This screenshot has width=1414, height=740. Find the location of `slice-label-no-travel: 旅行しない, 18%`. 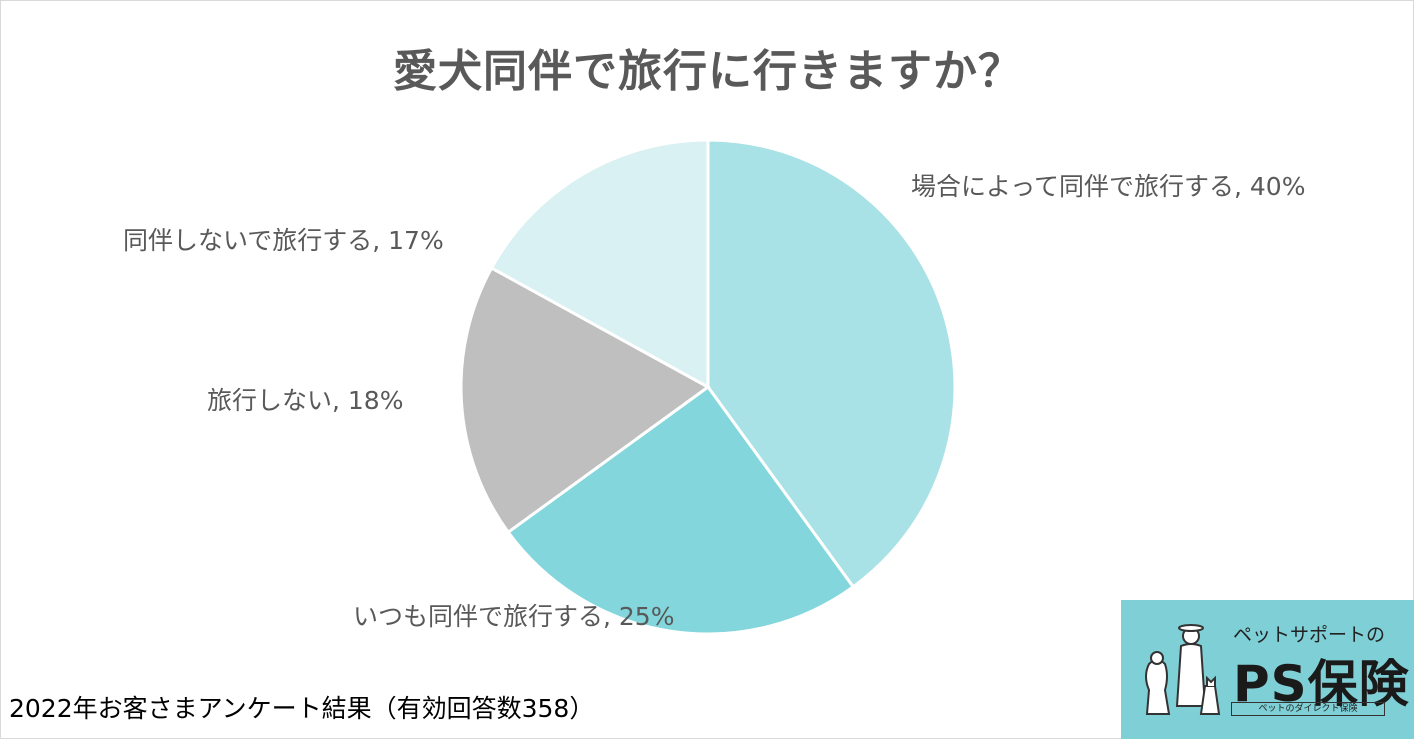

slice-label-no-travel: 旅行しない, 18% is located at coordinates (305, 400).